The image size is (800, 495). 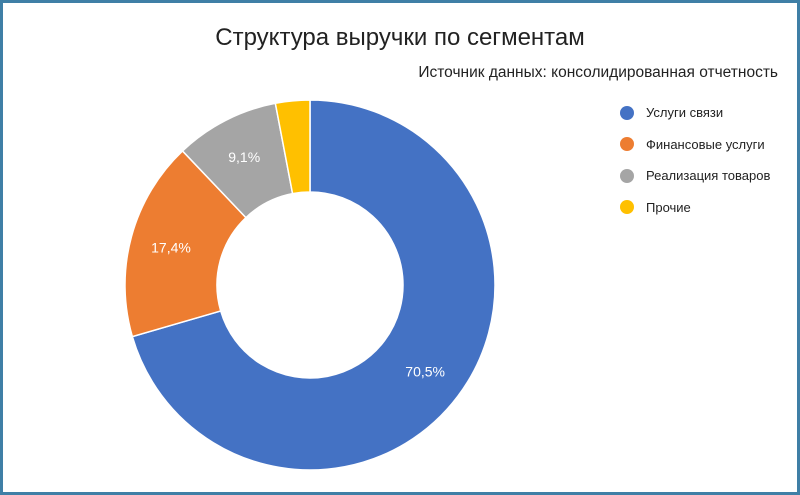 I want to click on legend-item: Финансовые услуги, so click(x=695, y=145).